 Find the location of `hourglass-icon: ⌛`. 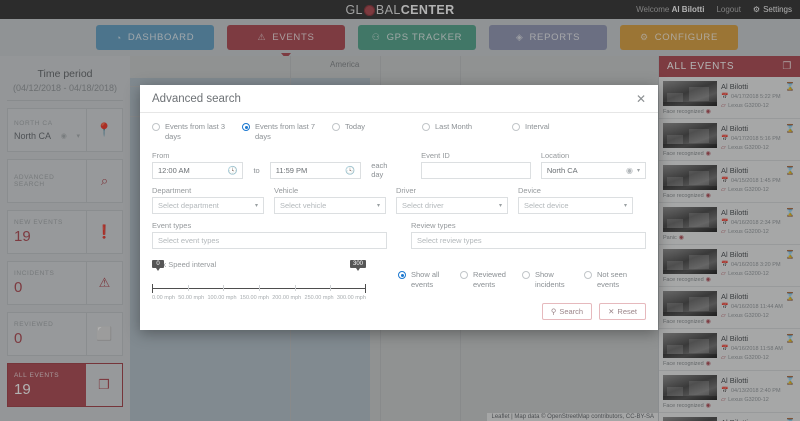

hourglass-icon: ⌛ is located at coordinates (790, 338).